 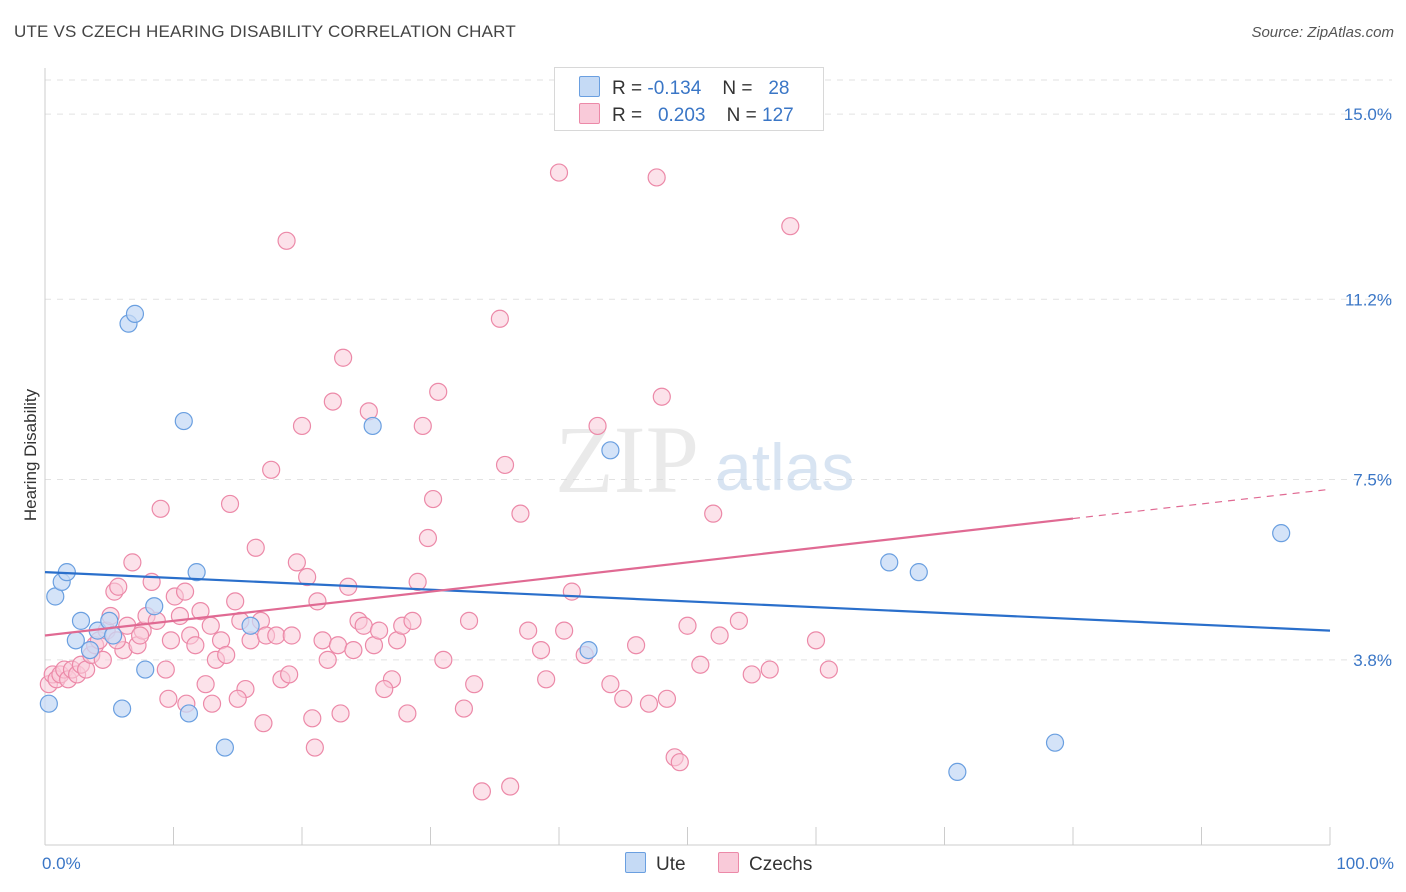 What do you see at coordinates (741, 115) in the screenshot?
I see `czech-n-label: N =` at bounding box center [741, 115].